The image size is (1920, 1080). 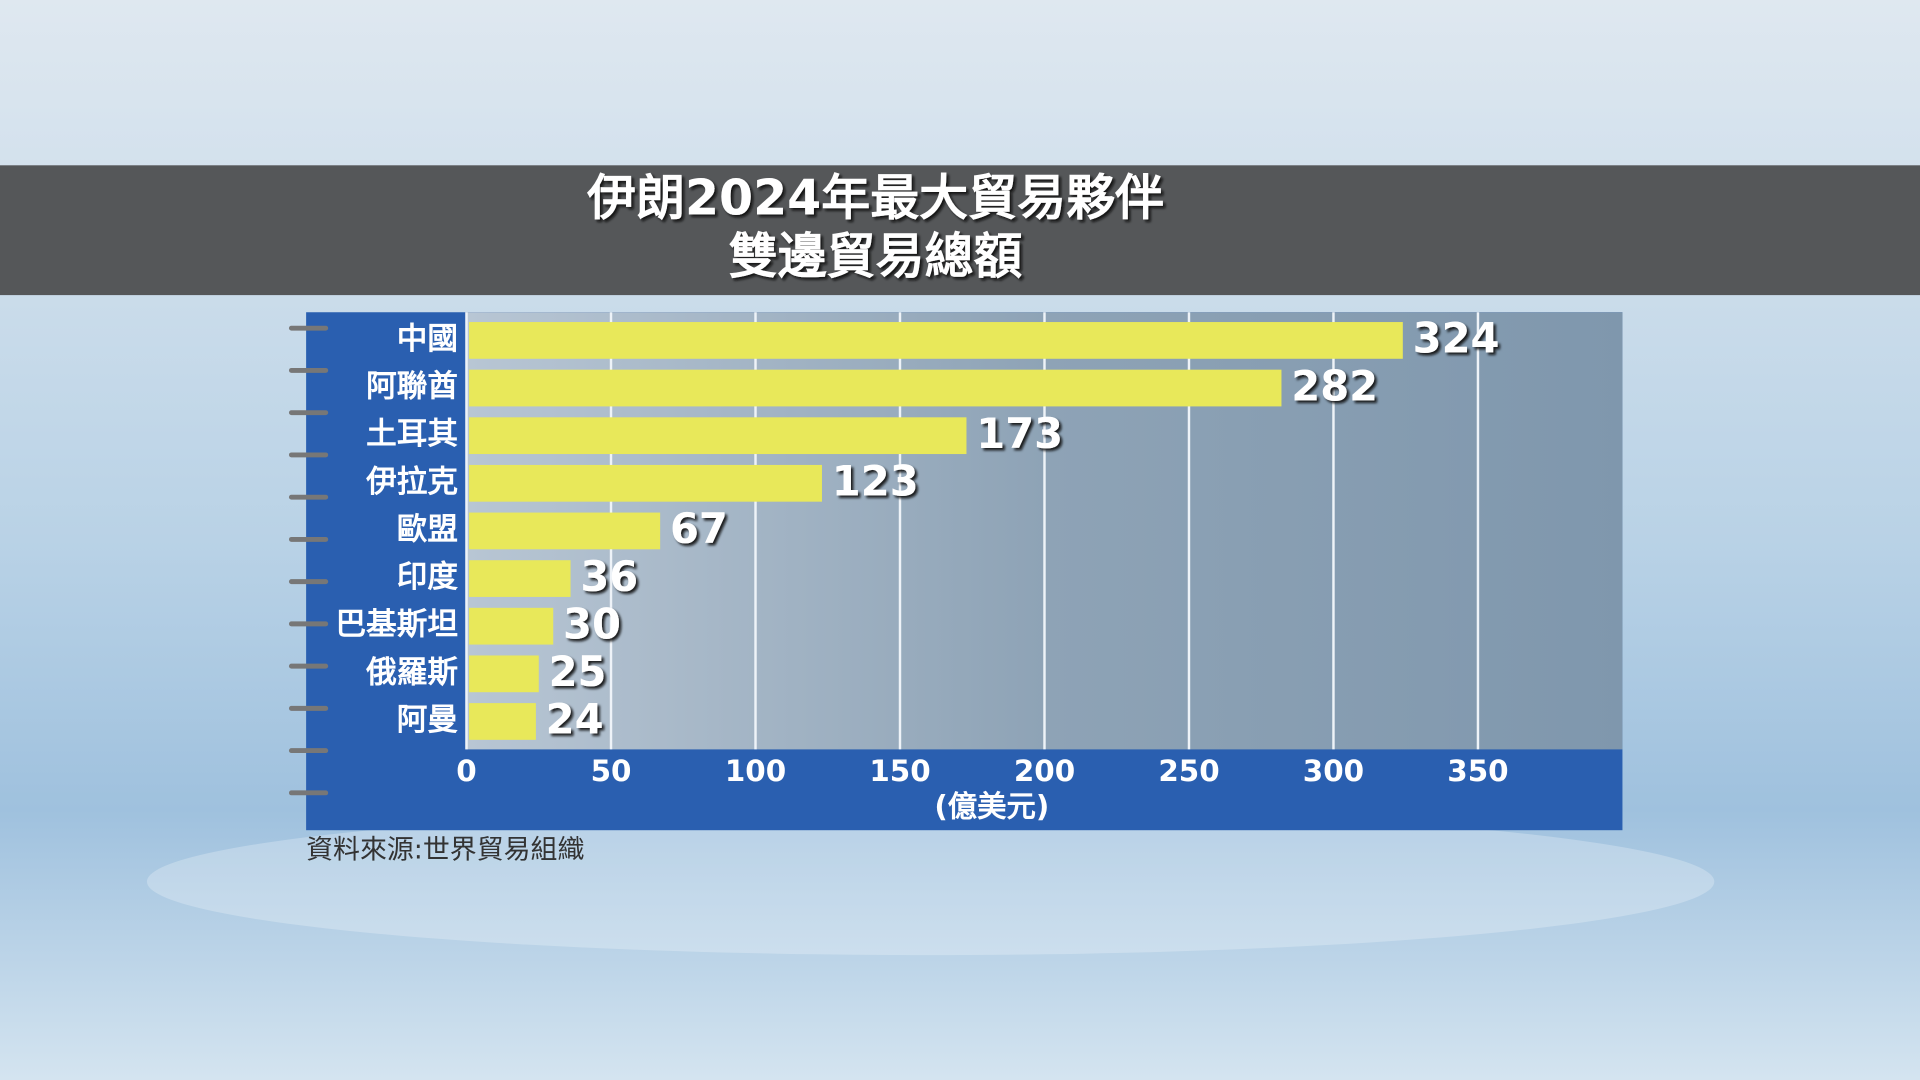 I want to click on title-band, so click(x=960, y=230).